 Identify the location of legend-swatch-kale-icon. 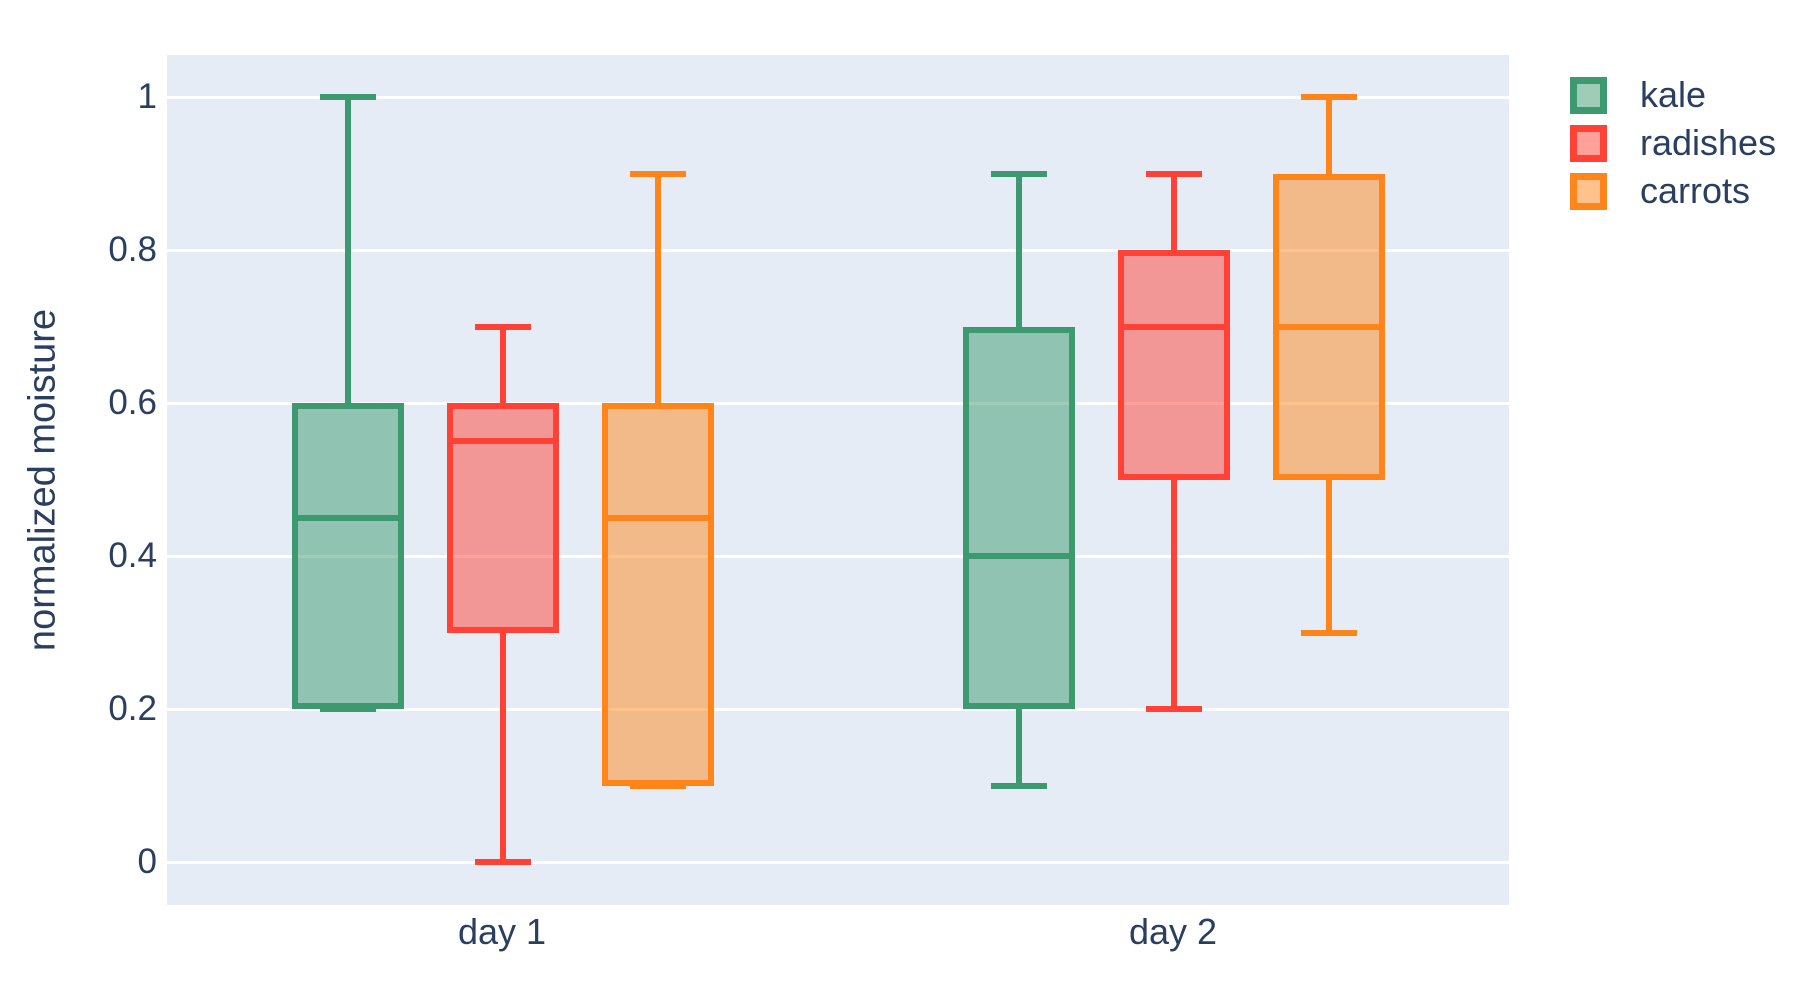
(1588, 95).